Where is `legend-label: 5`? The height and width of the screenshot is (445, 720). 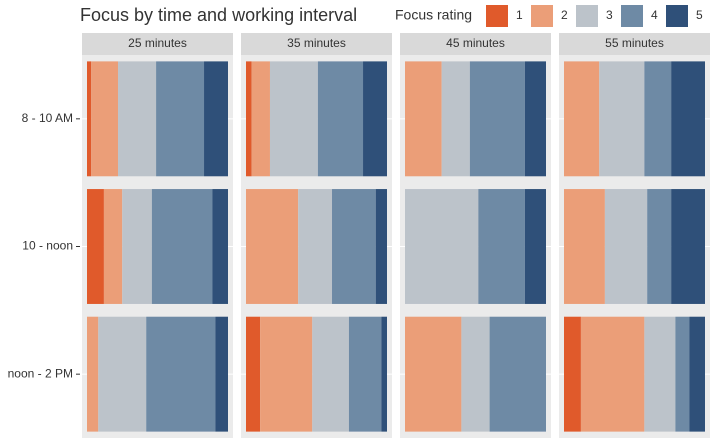 legend-label: 5 is located at coordinates (699, 15).